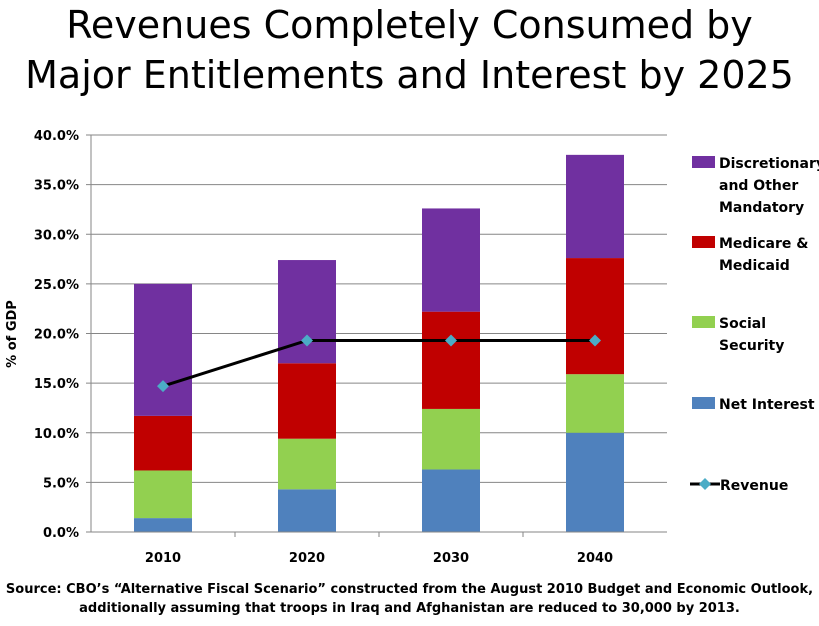 The width and height of the screenshot is (819, 626). I want to click on y-tick-label: 35.0%, so click(56, 186).